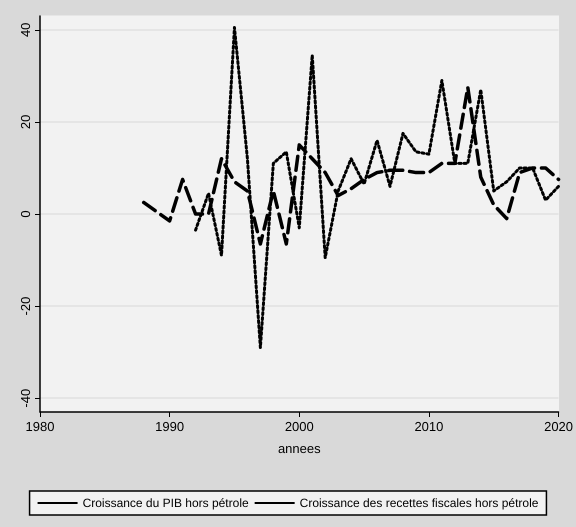  I want to click on x-tick-label: 2020, so click(558, 426).